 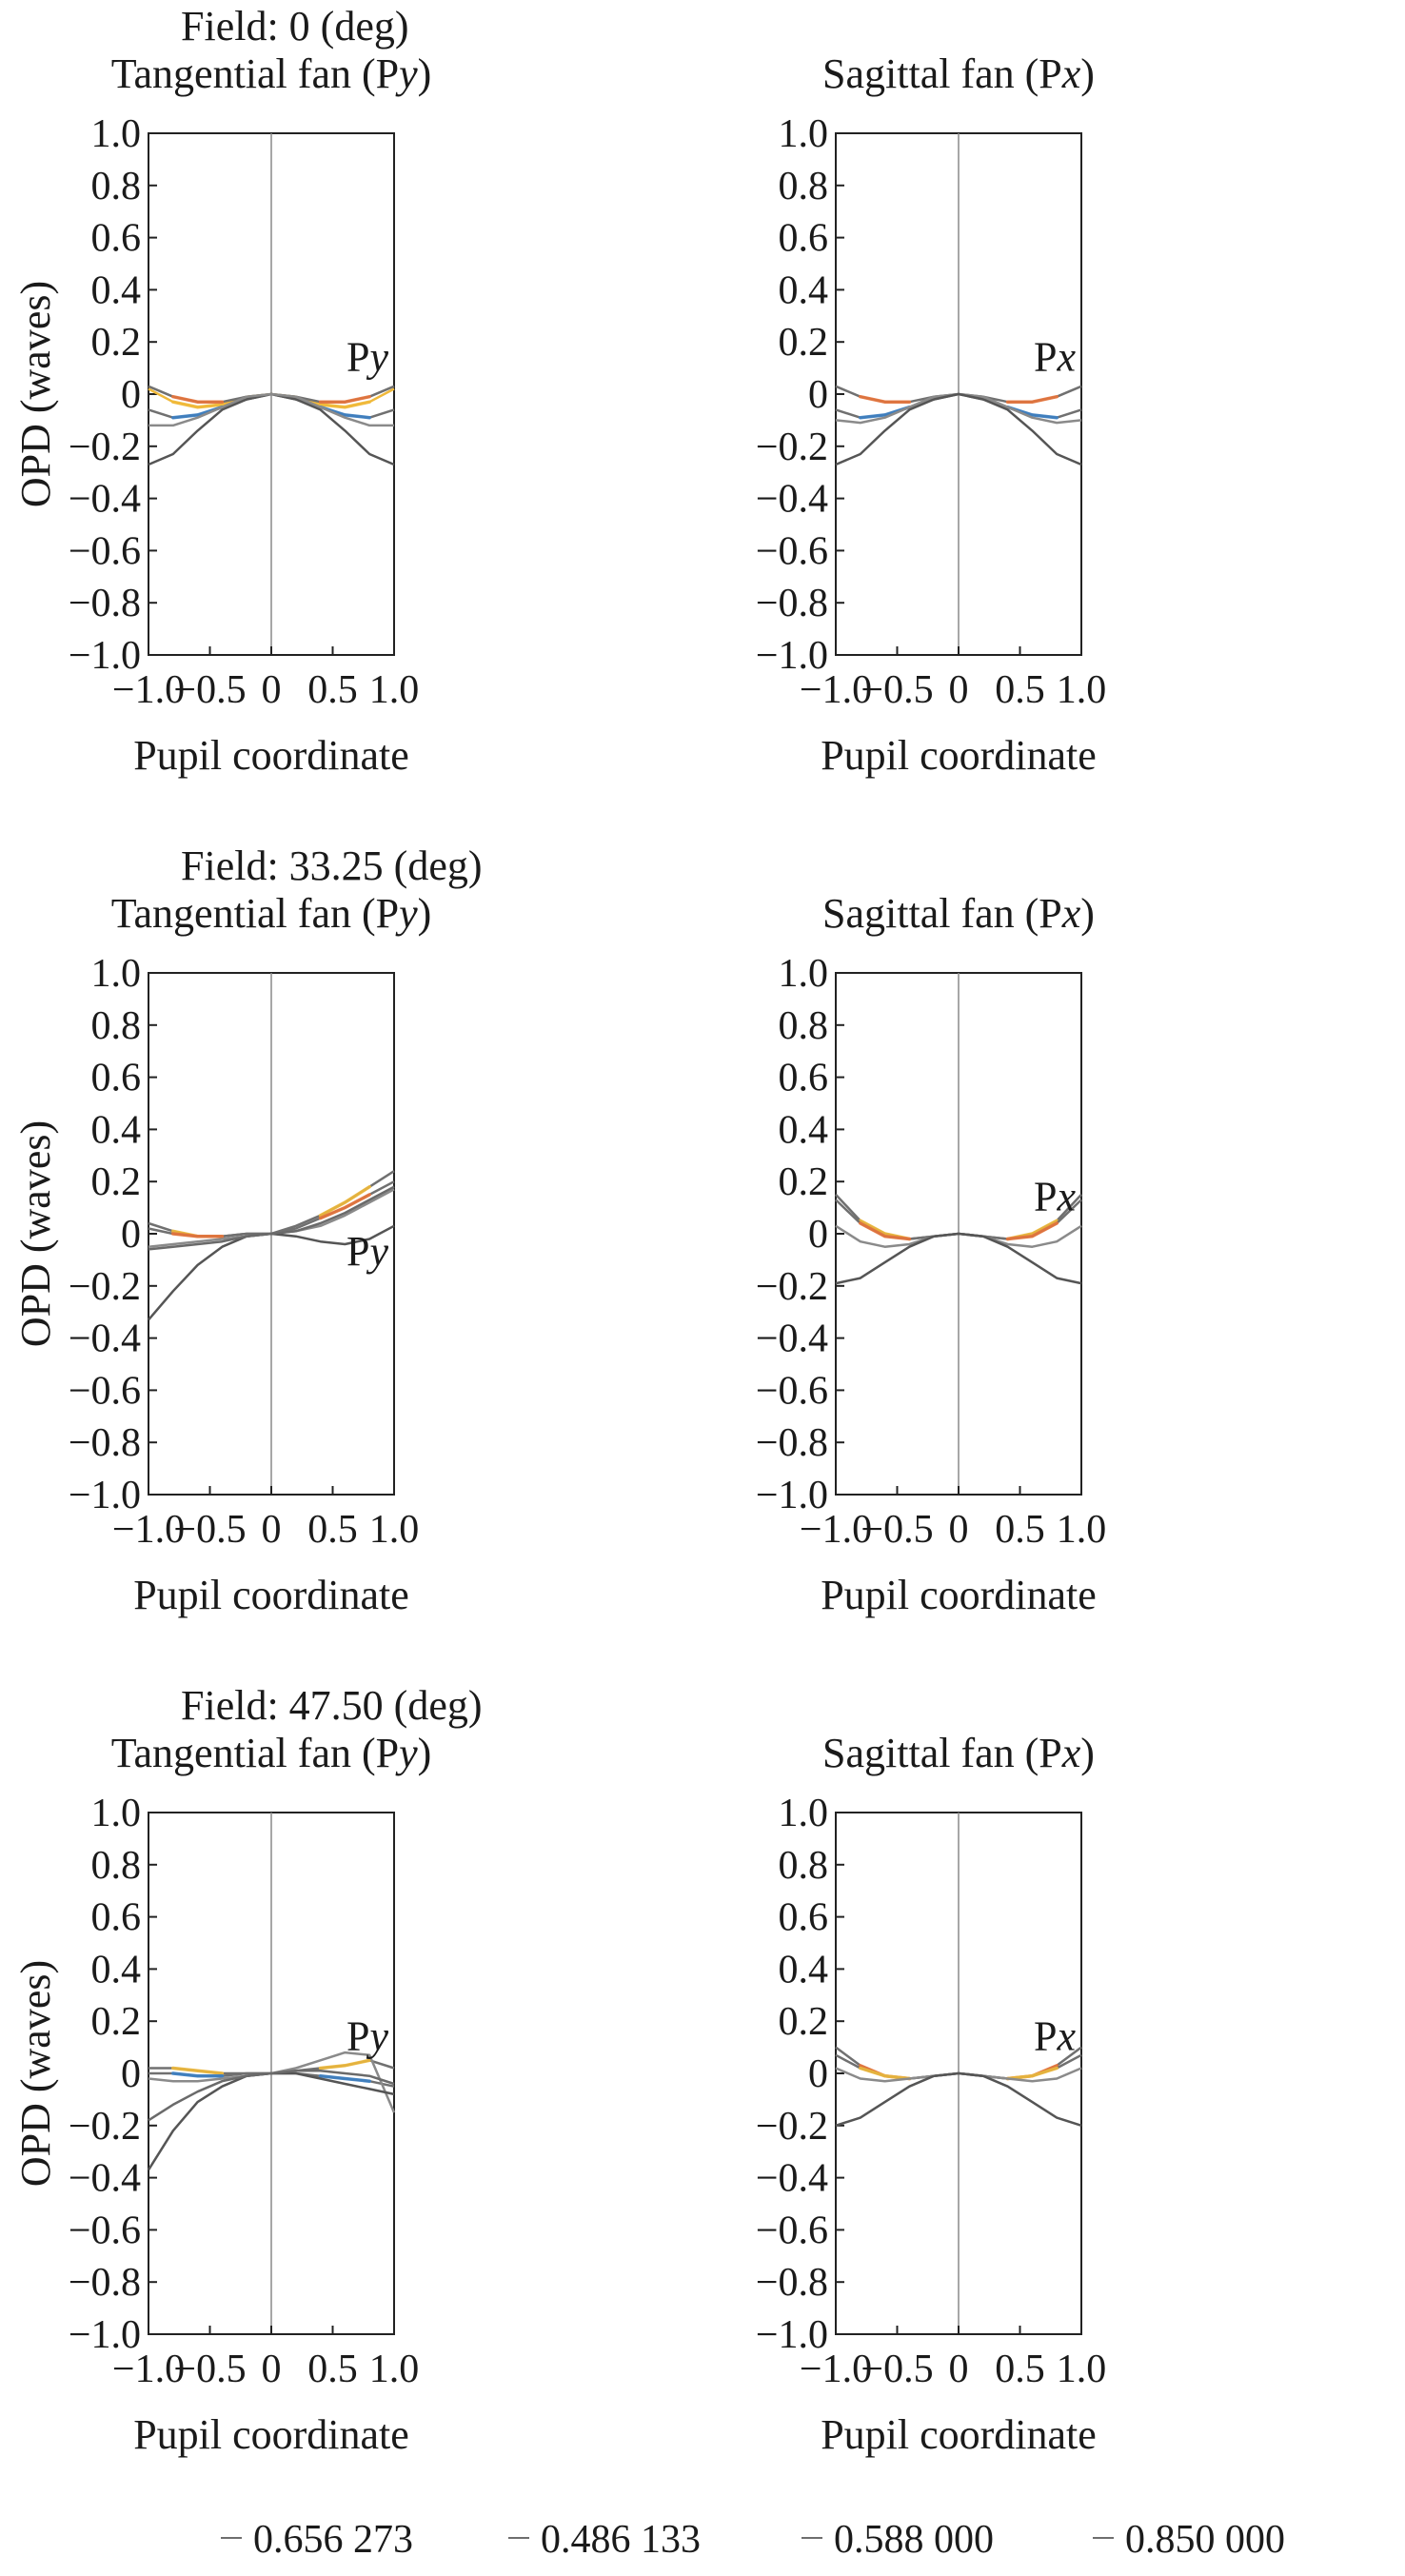 What do you see at coordinates (753, 2540) in the screenshot?
I see `legend: 0.656 273 0.486 133 0.588 000 0.850 000` at bounding box center [753, 2540].